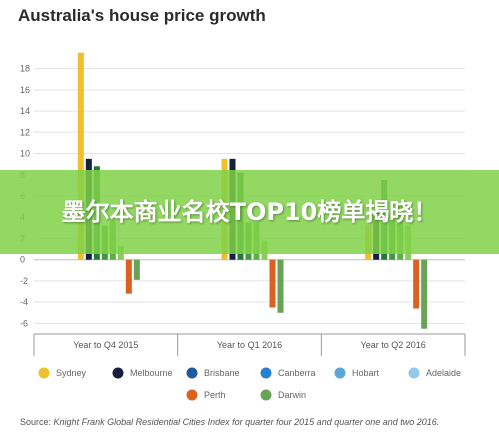  What do you see at coordinates (393, 345) in the screenshot?
I see `x-category-label: Year to Q2 2016` at bounding box center [393, 345].